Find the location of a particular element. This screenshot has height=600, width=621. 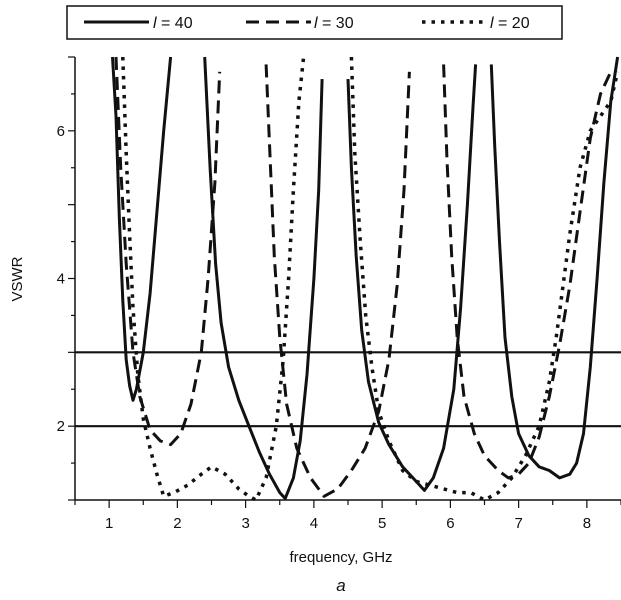

legend-var-l30: l is located at coordinates (316, 23).